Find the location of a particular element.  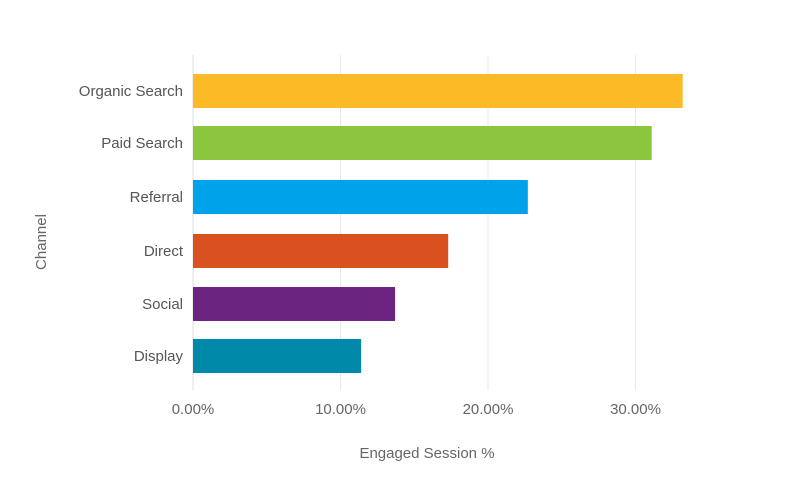

x-axis-title: Engaged Session % is located at coordinates (426, 453).